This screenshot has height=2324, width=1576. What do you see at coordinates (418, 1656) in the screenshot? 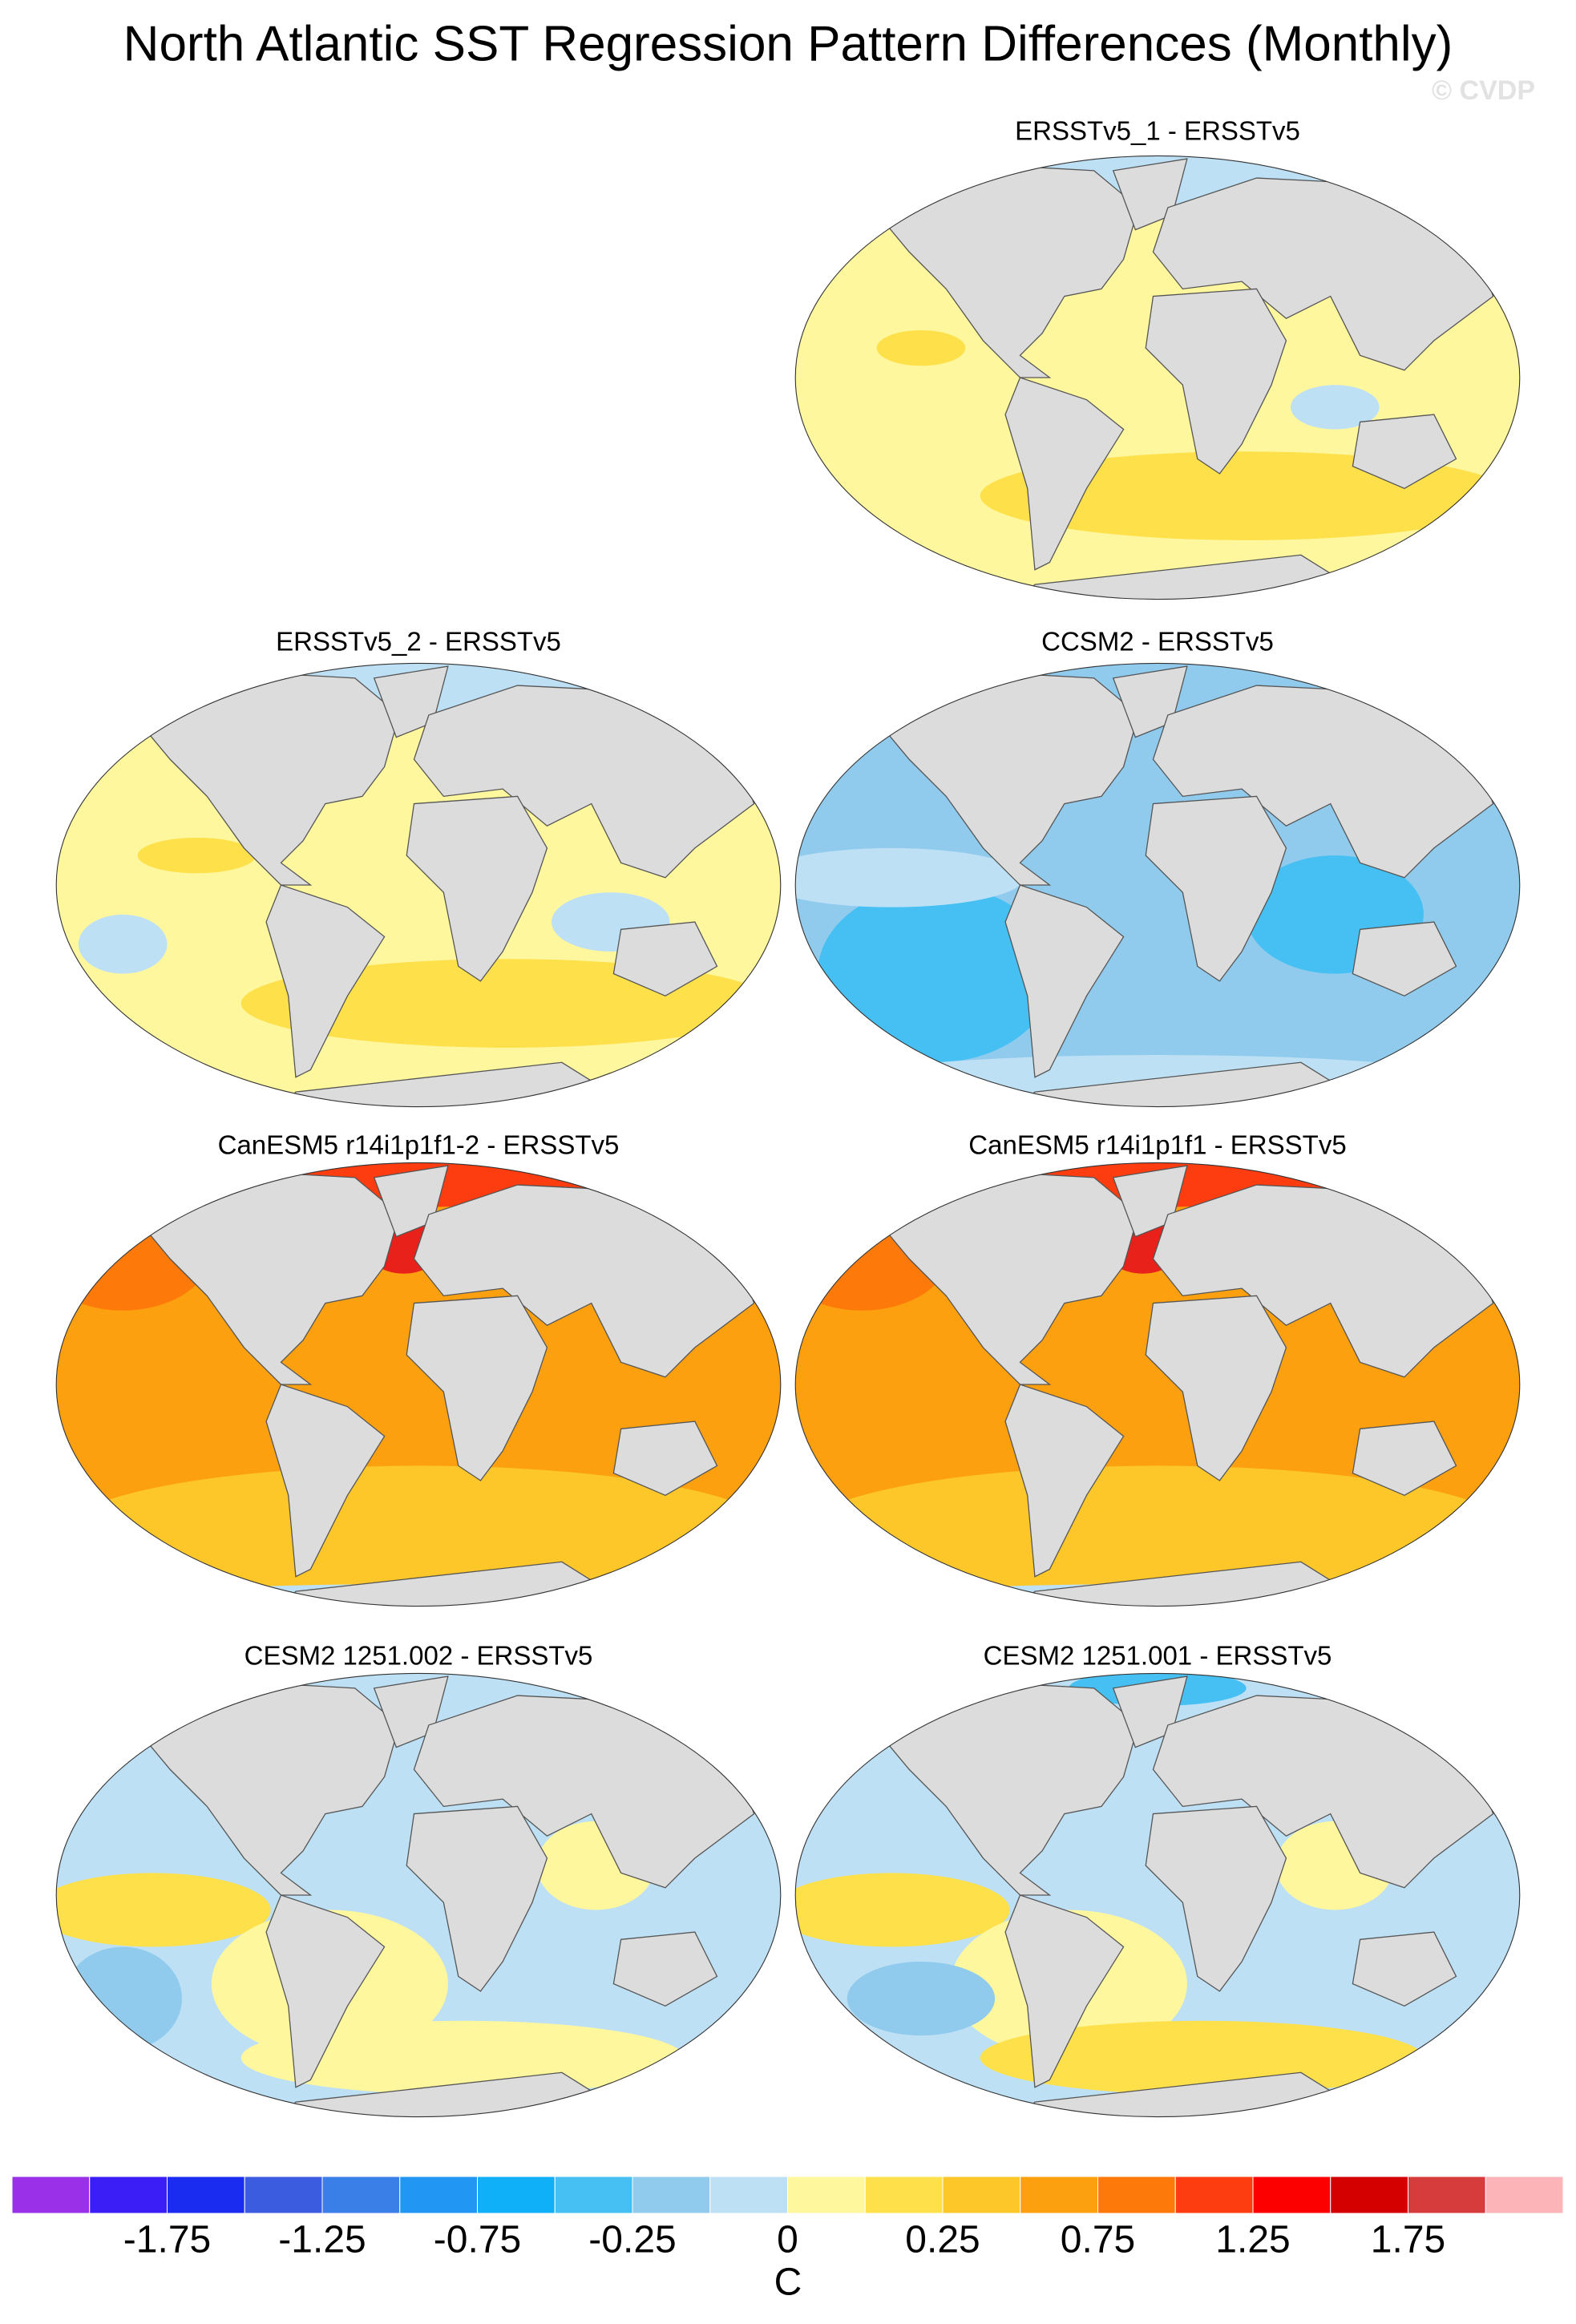
I see `panel-title: CESM2 1251.002 - ERSSTv5` at bounding box center [418, 1656].